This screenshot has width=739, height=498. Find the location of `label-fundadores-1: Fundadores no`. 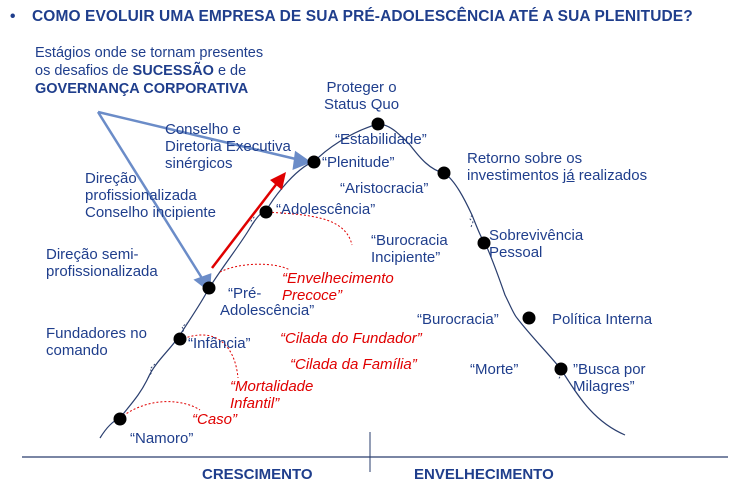

label-fundadores-1: Fundadores no is located at coordinates (96, 333).